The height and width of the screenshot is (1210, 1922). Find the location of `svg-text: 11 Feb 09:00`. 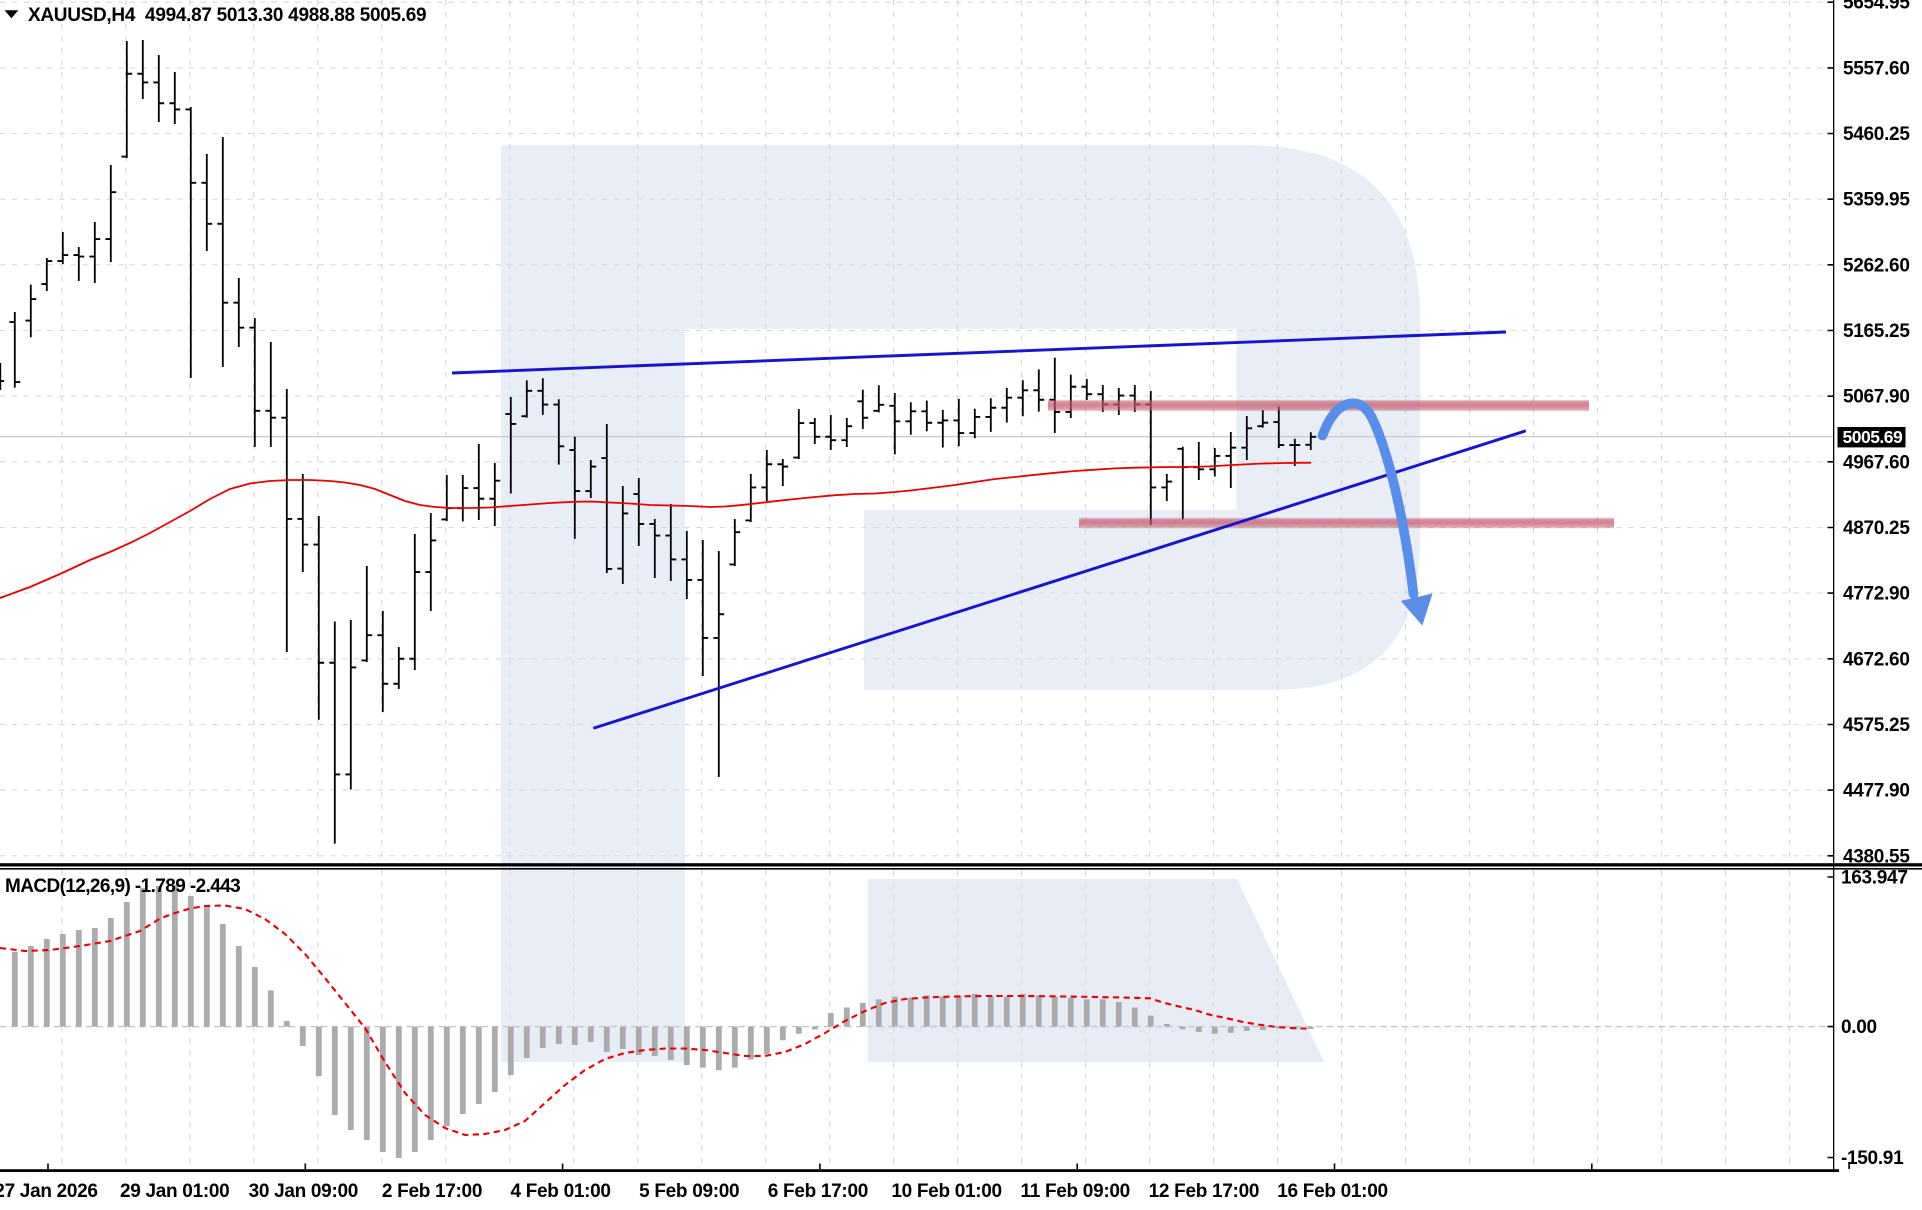

svg-text: 11 Feb 09:00 is located at coordinates (1074, 1191).